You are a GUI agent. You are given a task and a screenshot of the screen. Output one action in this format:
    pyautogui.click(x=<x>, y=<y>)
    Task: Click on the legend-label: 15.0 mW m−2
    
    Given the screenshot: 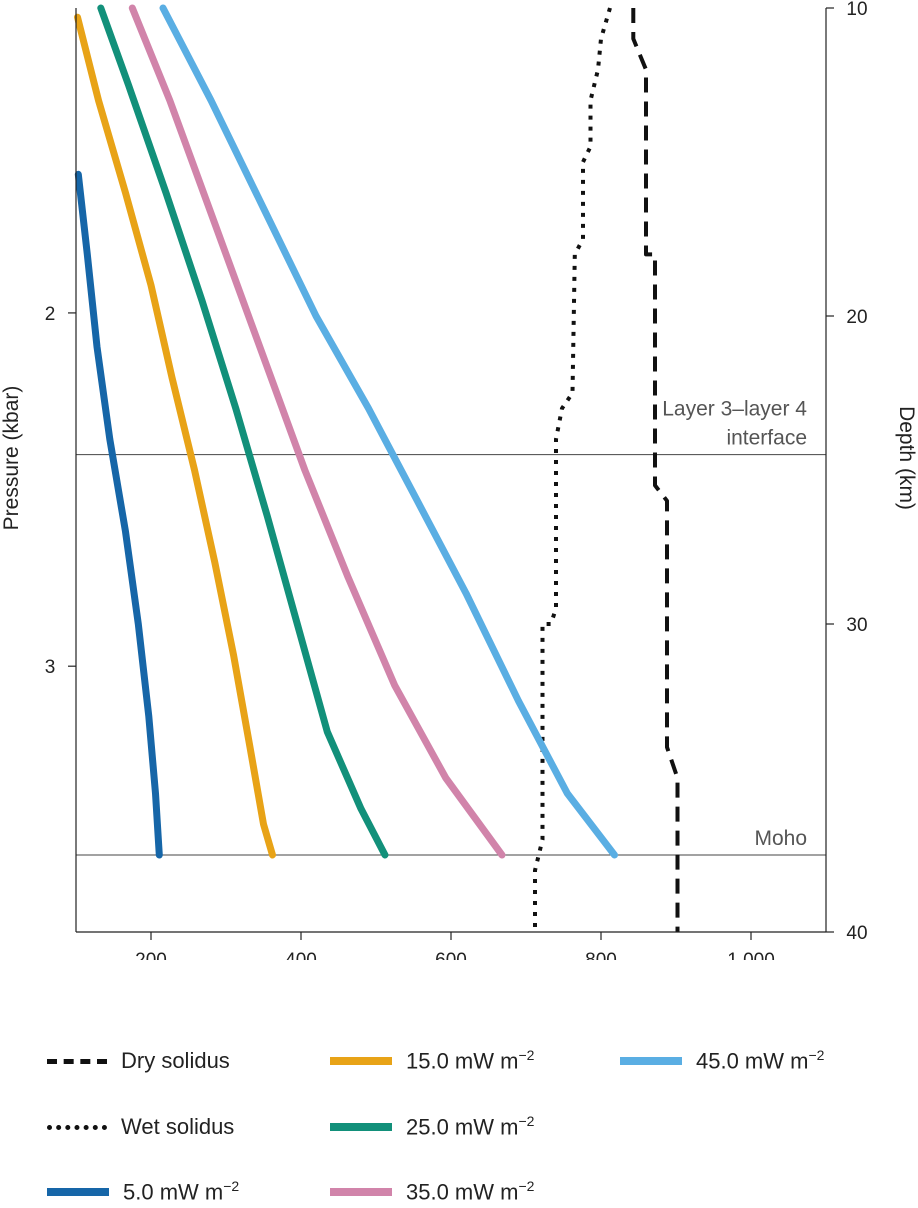 What is the action you would take?
    pyautogui.click(x=470, y=1060)
    